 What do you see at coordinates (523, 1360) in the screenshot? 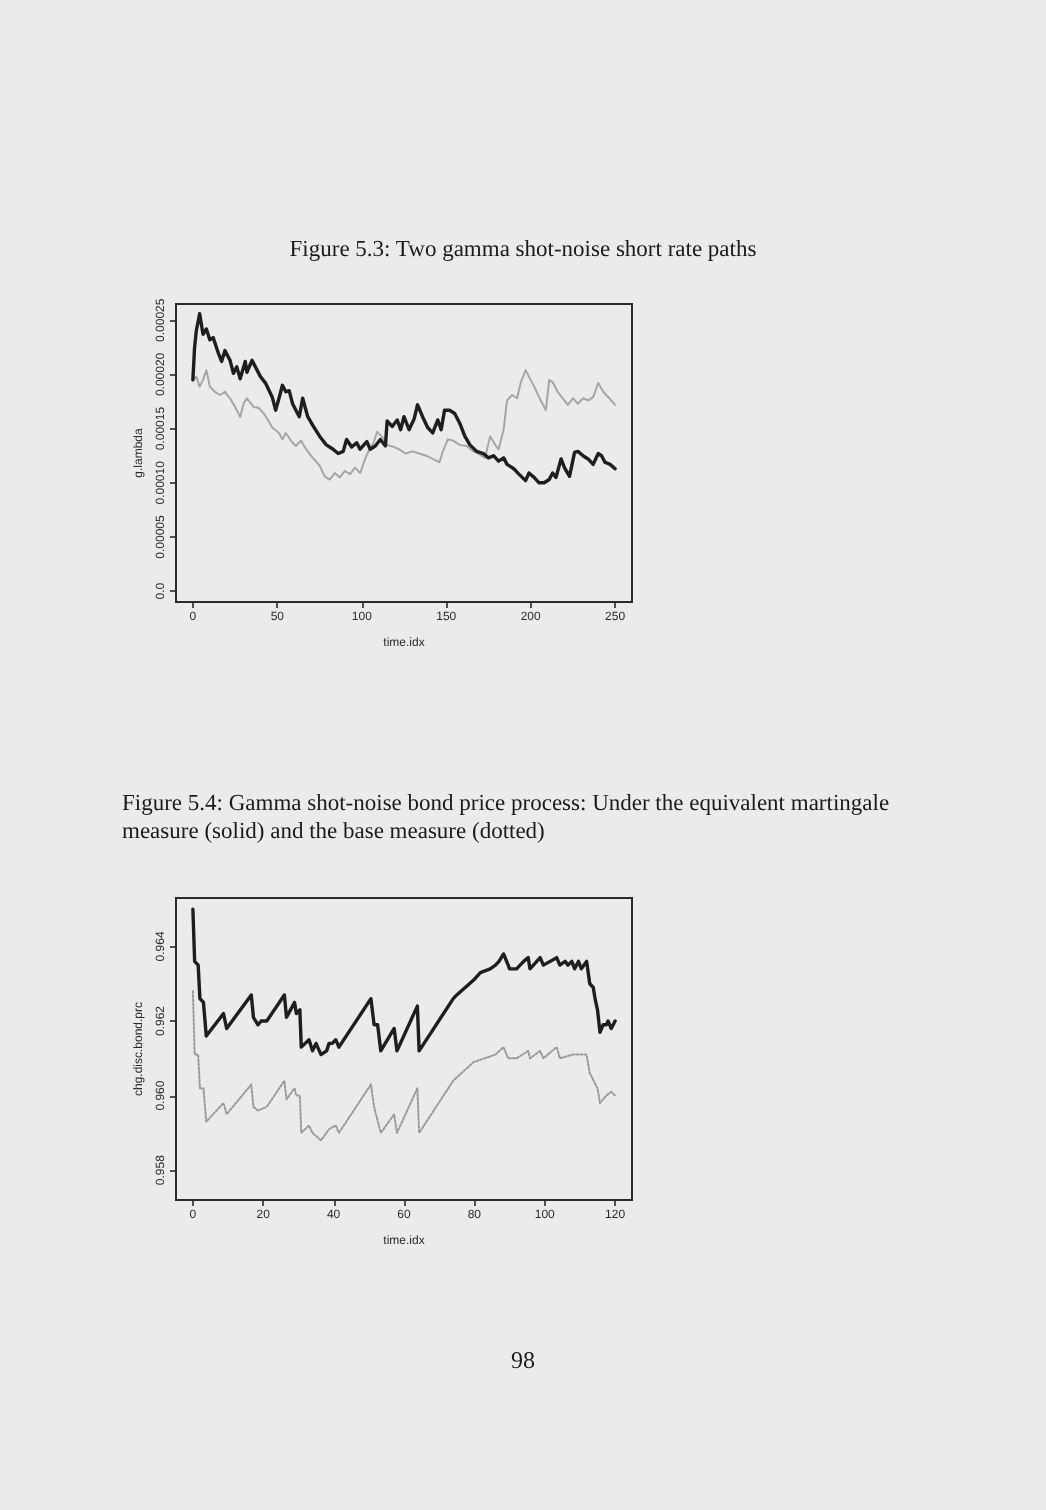
I see `text: 98` at bounding box center [523, 1360].